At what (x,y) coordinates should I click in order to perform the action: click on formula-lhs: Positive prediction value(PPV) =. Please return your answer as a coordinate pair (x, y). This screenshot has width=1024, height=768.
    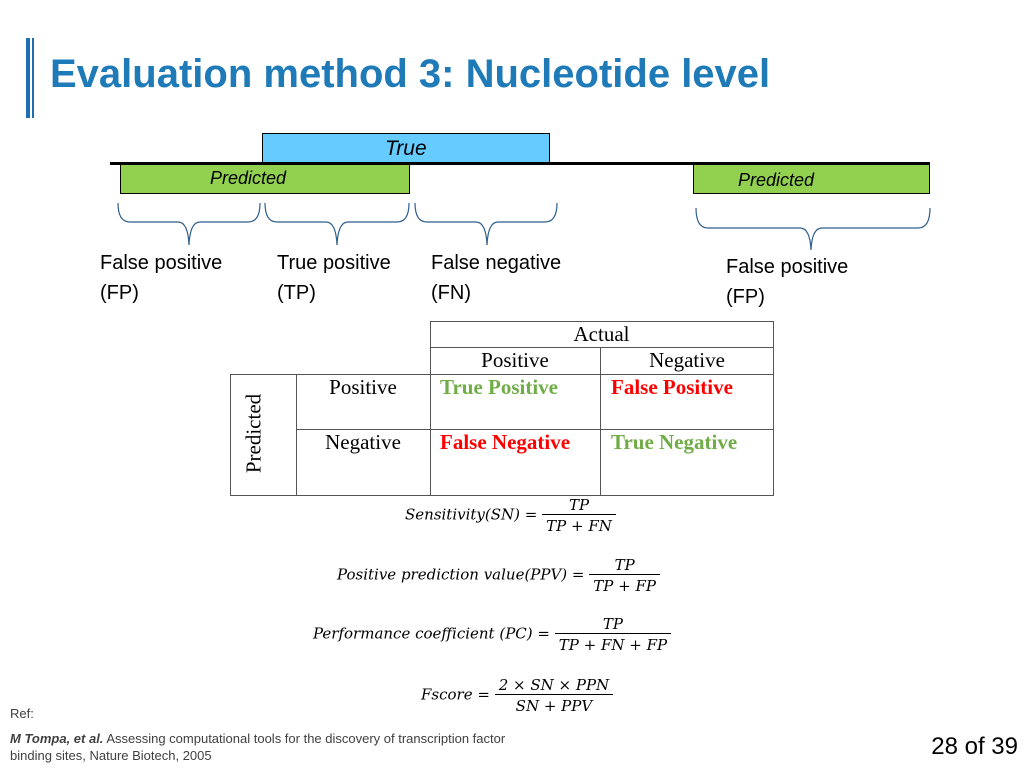
    Looking at the image, I should click on (461, 574).